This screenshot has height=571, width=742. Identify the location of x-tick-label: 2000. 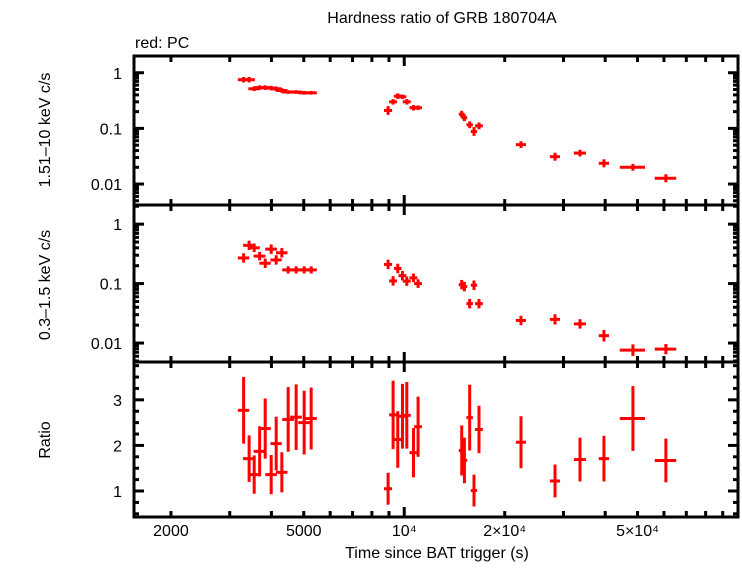
(171, 531).